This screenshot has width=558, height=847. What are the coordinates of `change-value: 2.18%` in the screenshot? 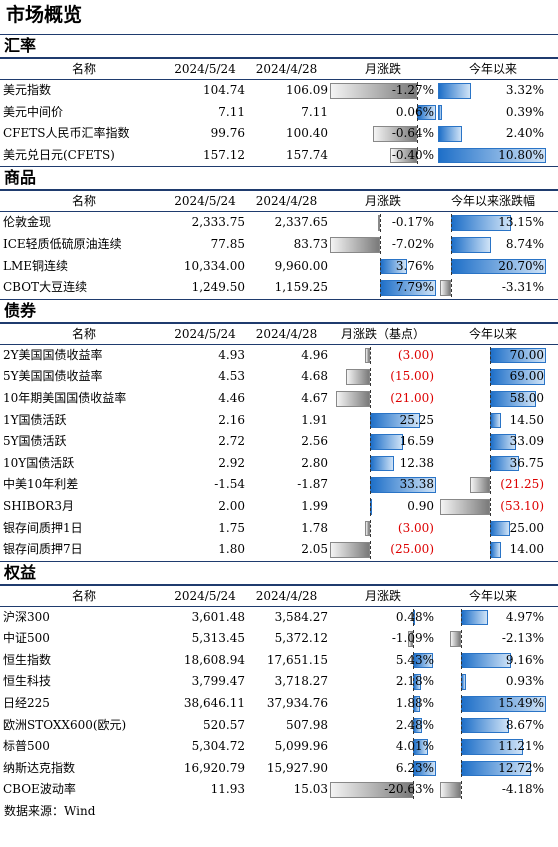 It's located at (414, 681).